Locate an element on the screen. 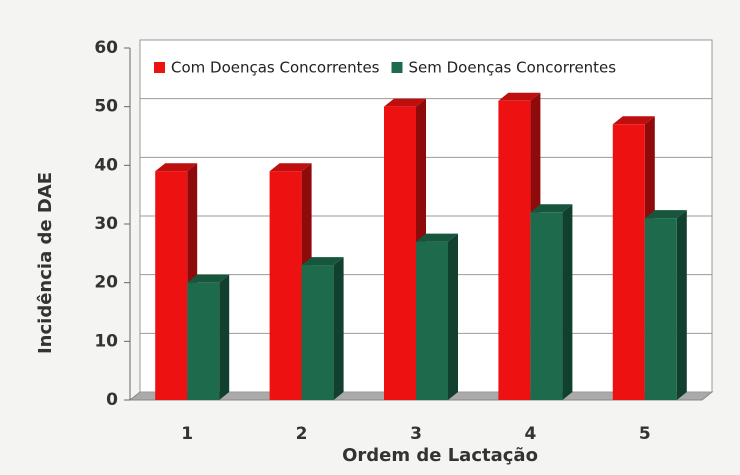  x-tick-label: 4 is located at coordinates (530, 434).